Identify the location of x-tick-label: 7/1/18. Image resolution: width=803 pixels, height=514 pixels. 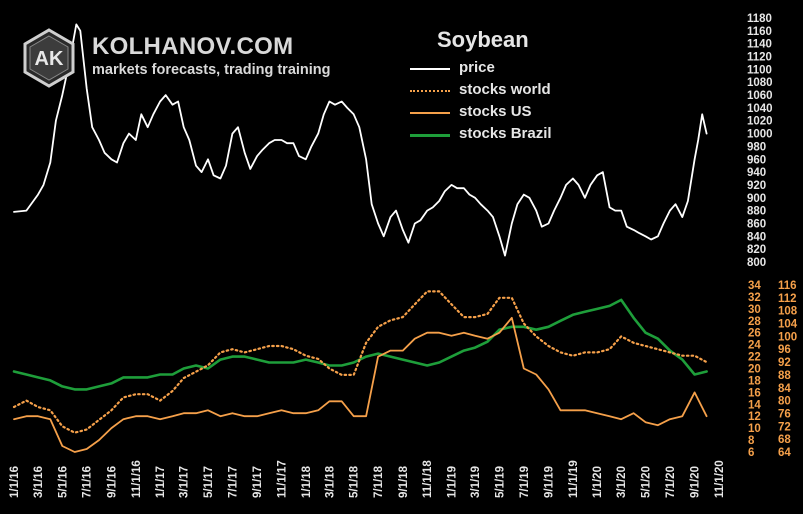
(379, 481).